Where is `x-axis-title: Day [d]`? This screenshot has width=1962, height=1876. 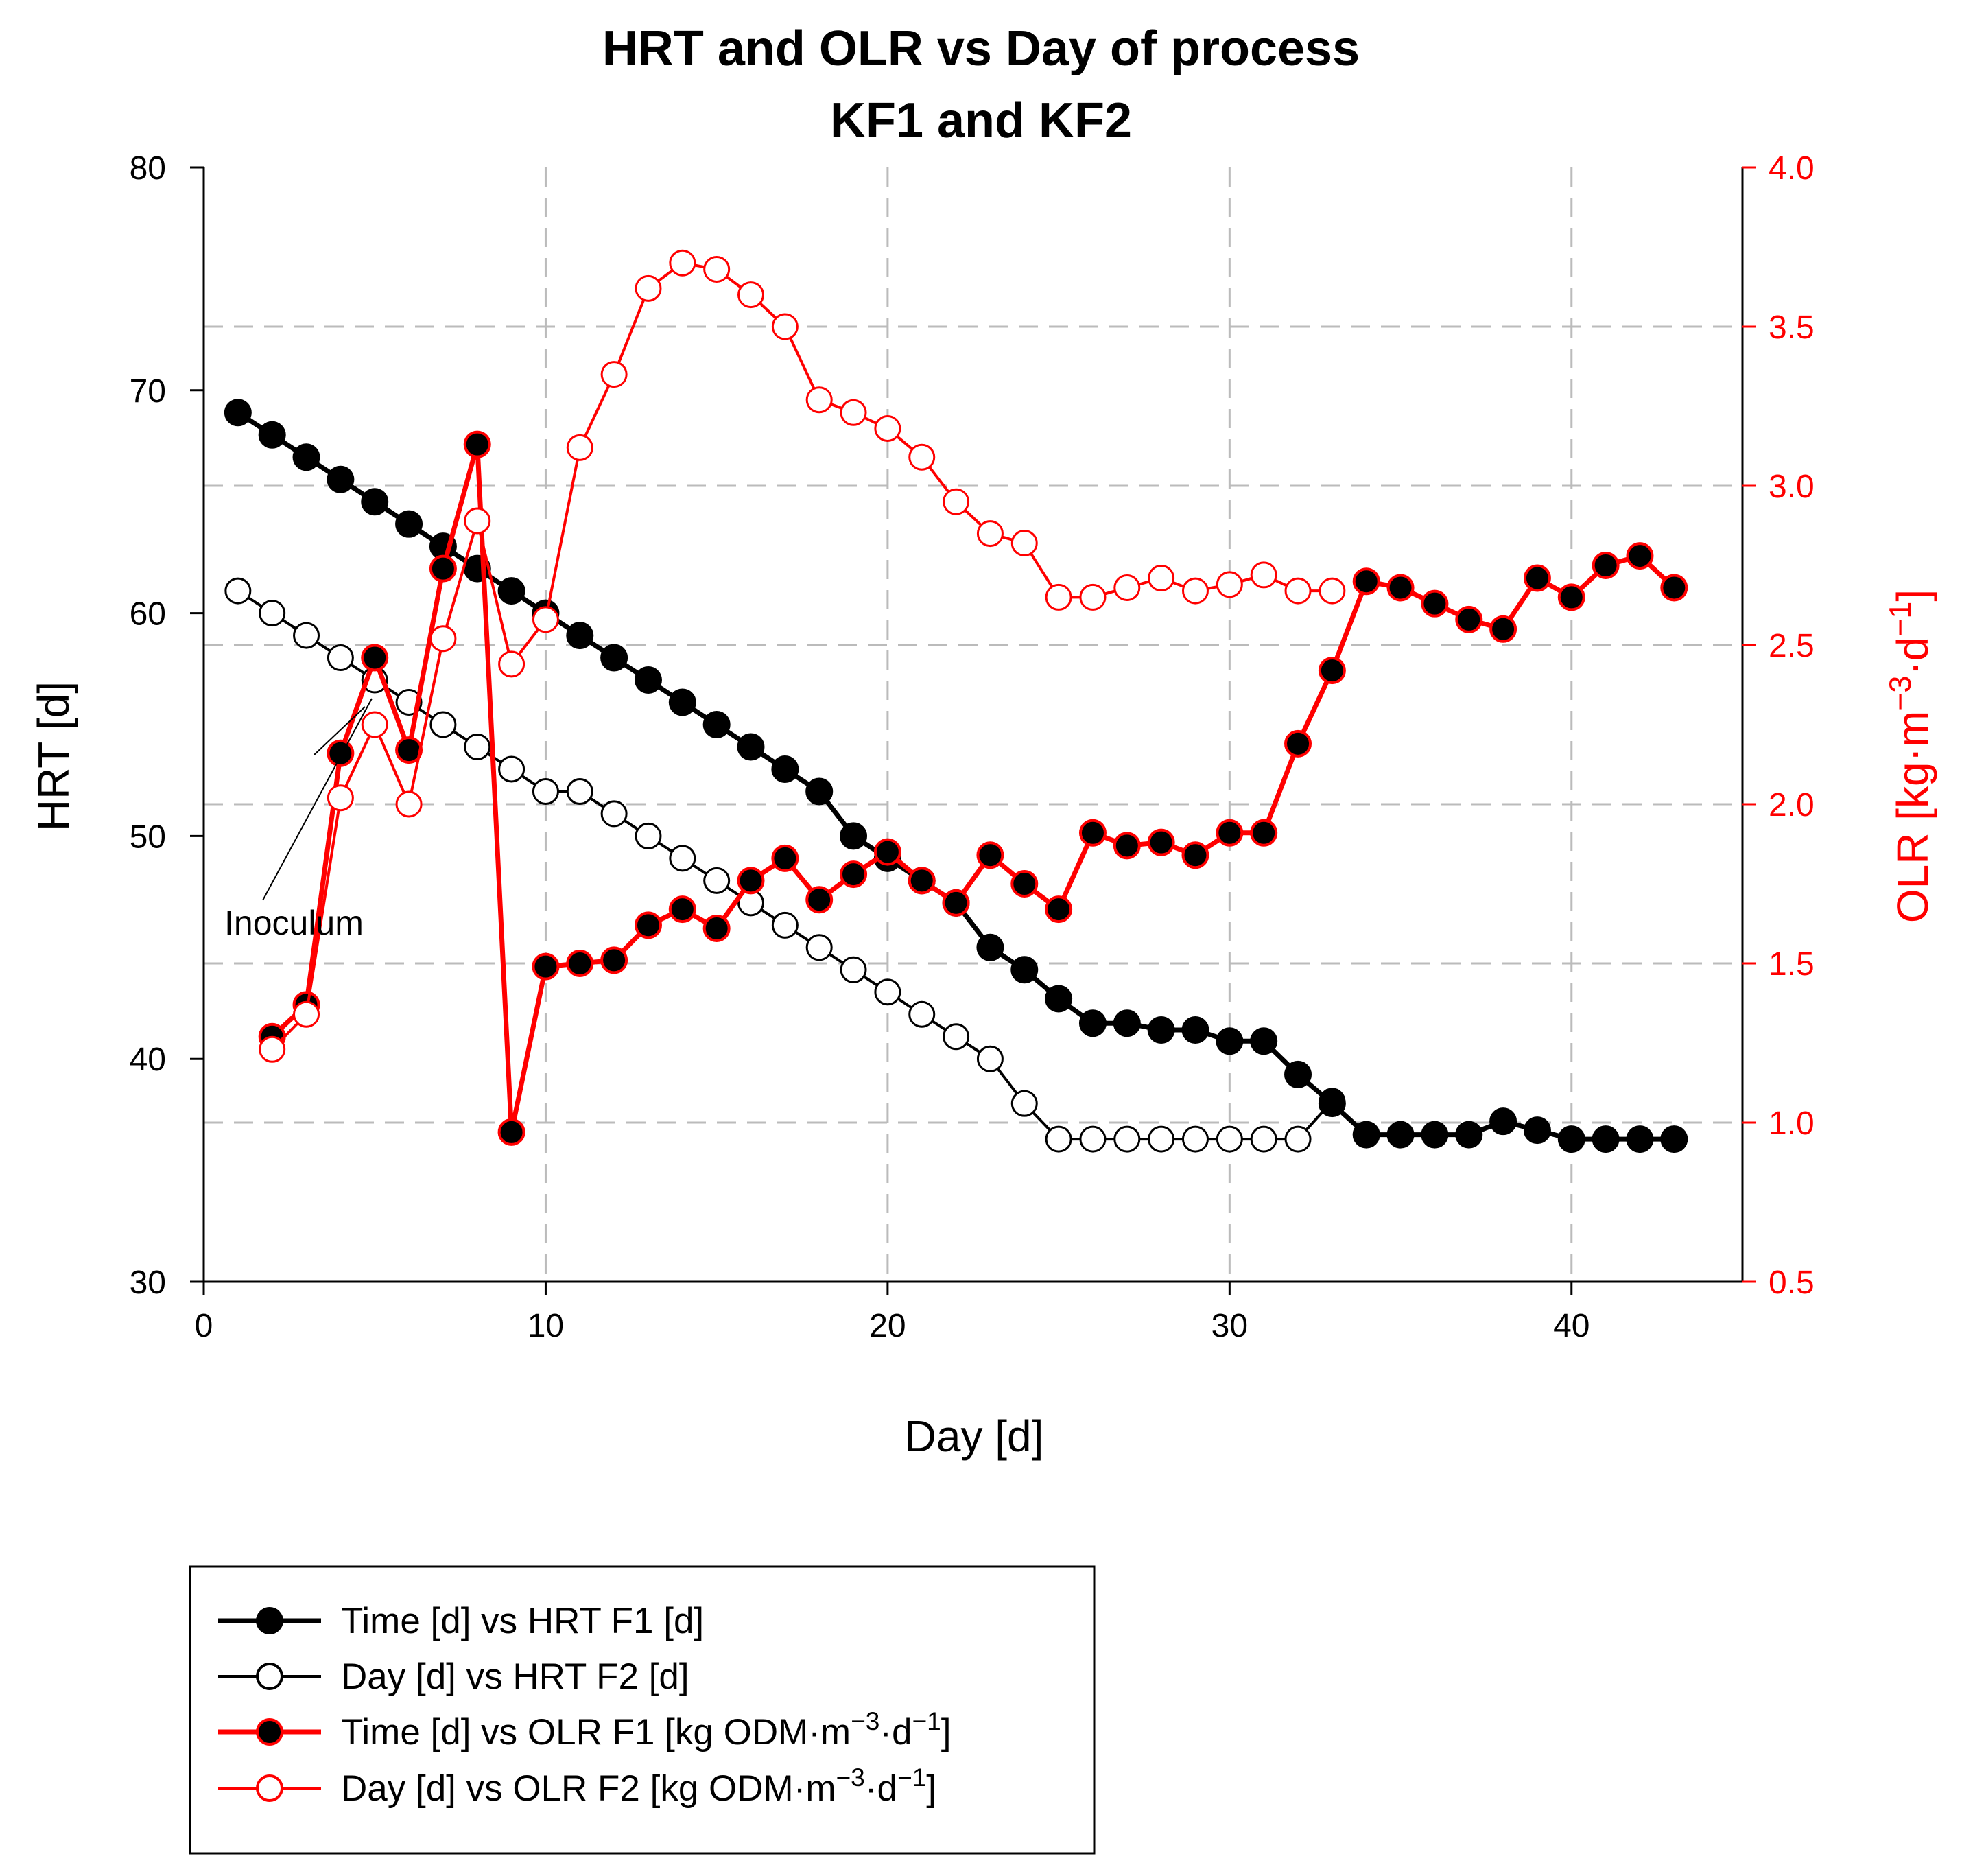 x-axis-title: Day [d] is located at coordinates (974, 1436).